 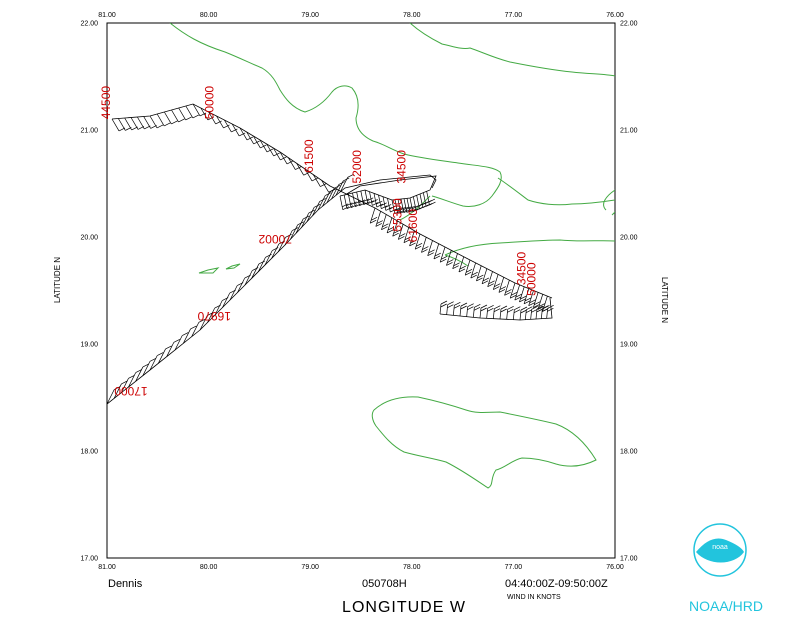 I want to click on lon-tick-top: 78.00, so click(x=412, y=15).